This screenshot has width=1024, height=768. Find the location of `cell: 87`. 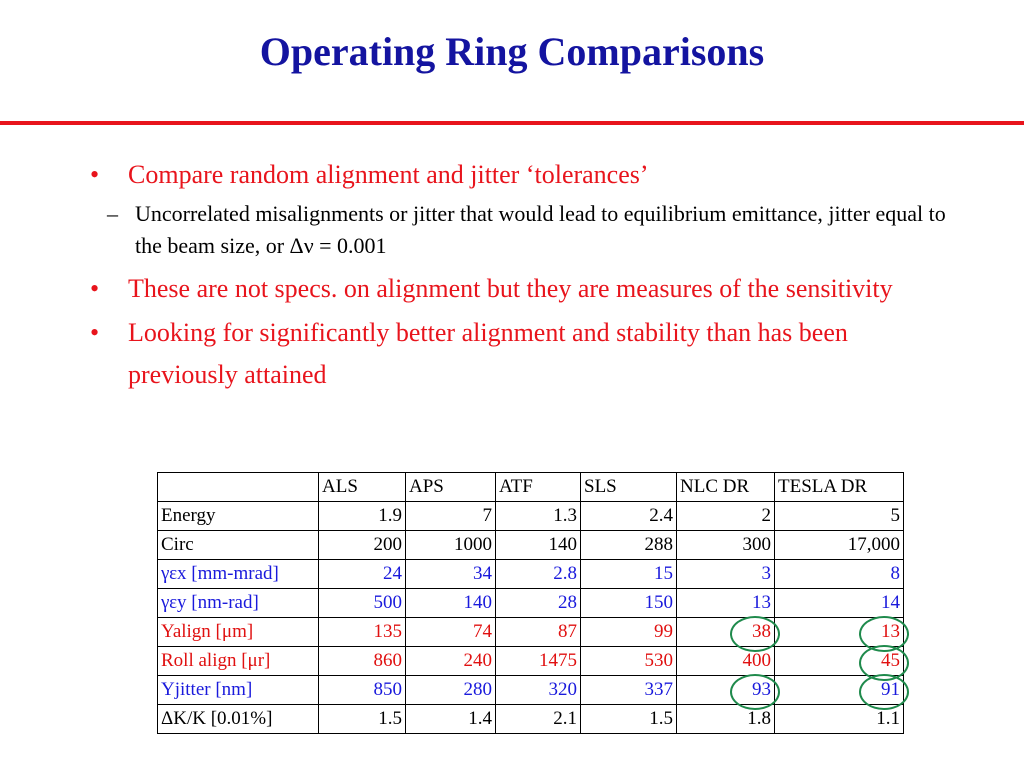

cell: 87 is located at coordinates (538, 632).